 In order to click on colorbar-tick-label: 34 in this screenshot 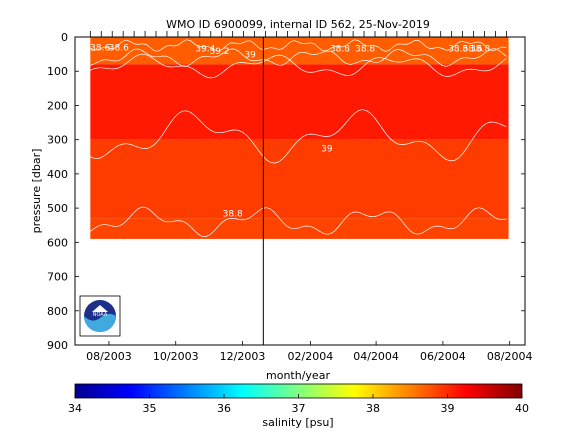, I will do `click(75, 408)`.